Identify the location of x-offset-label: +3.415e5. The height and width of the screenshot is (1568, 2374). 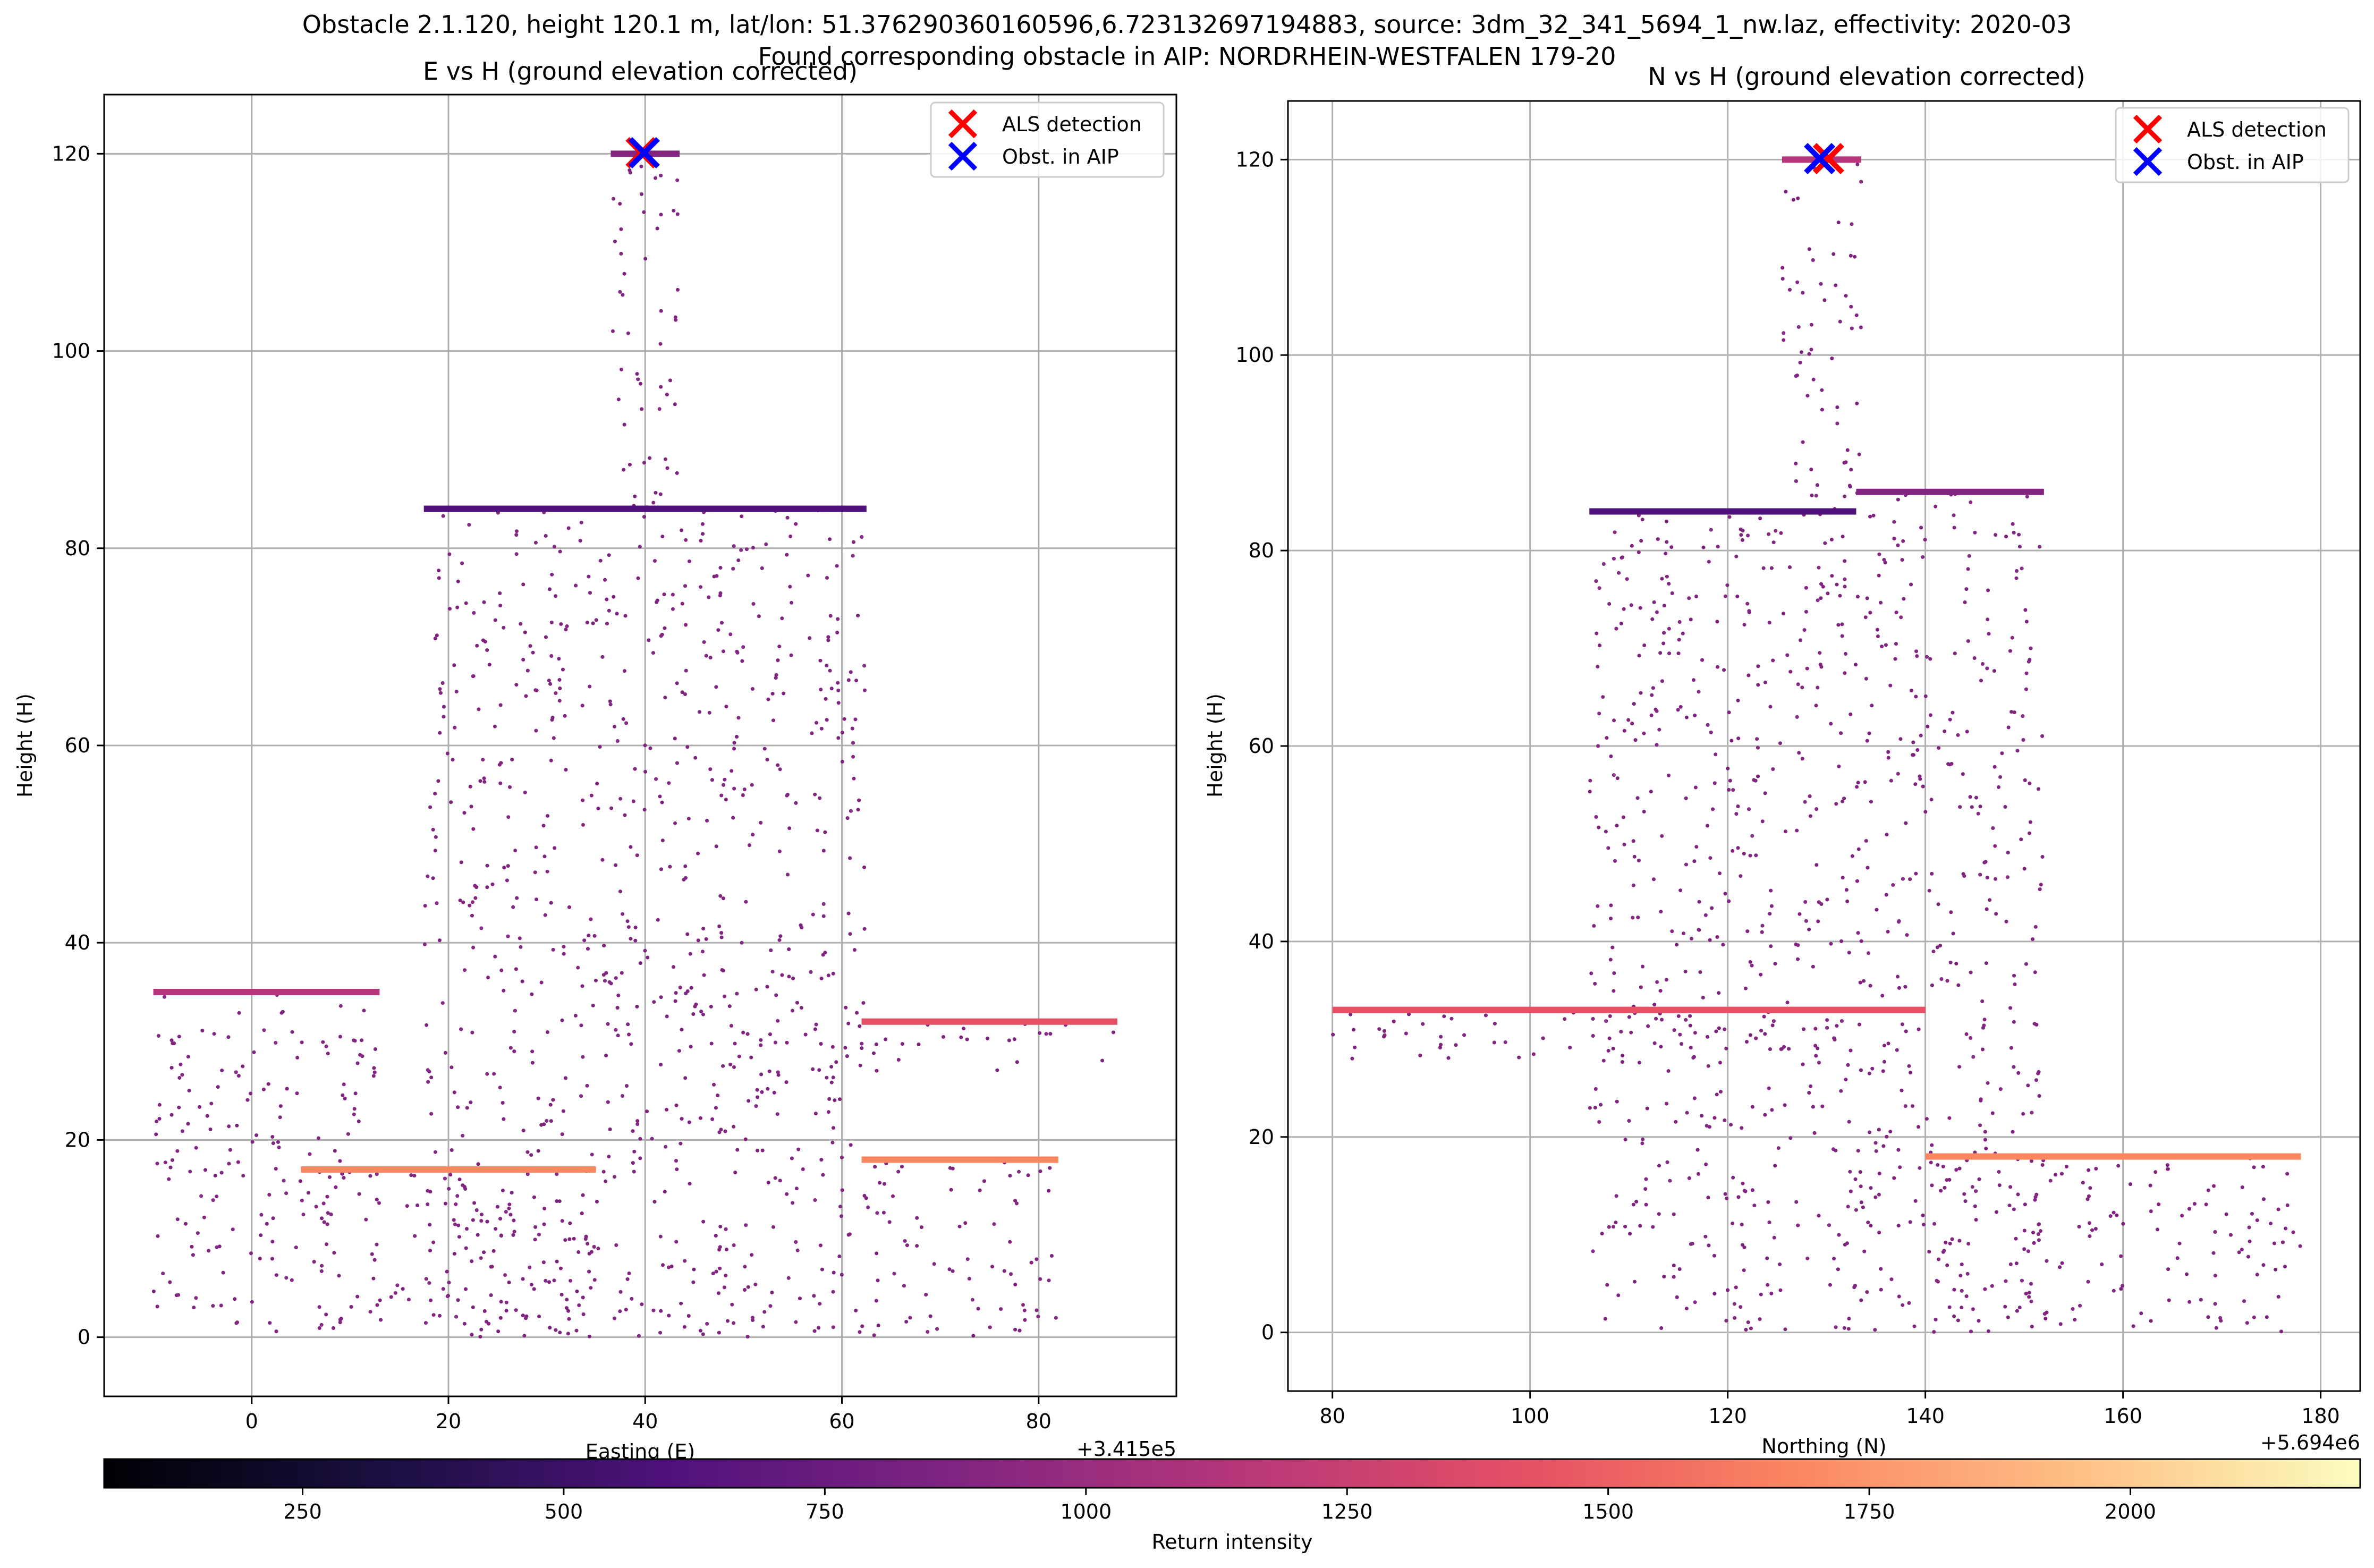
(1126, 1449).